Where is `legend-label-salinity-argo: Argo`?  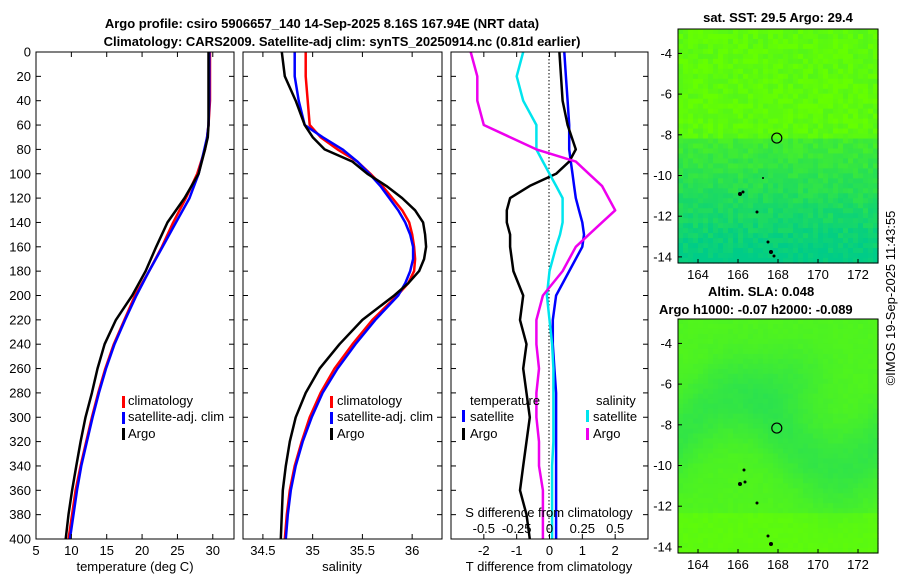
legend-label-salinity-argo: Argo is located at coordinates (606, 433).